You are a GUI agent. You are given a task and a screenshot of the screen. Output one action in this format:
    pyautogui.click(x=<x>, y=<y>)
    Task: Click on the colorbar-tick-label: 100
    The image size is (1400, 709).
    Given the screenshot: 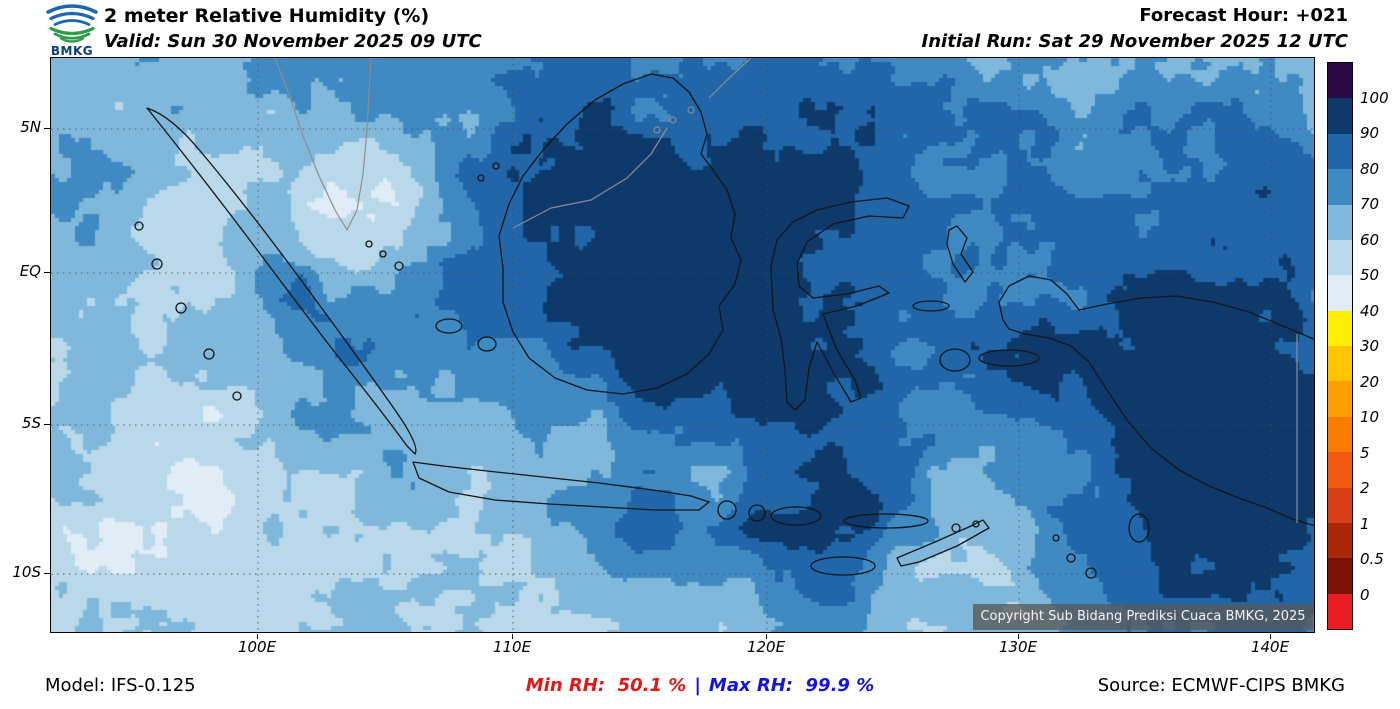 What is the action you would take?
    pyautogui.click(x=1374, y=97)
    